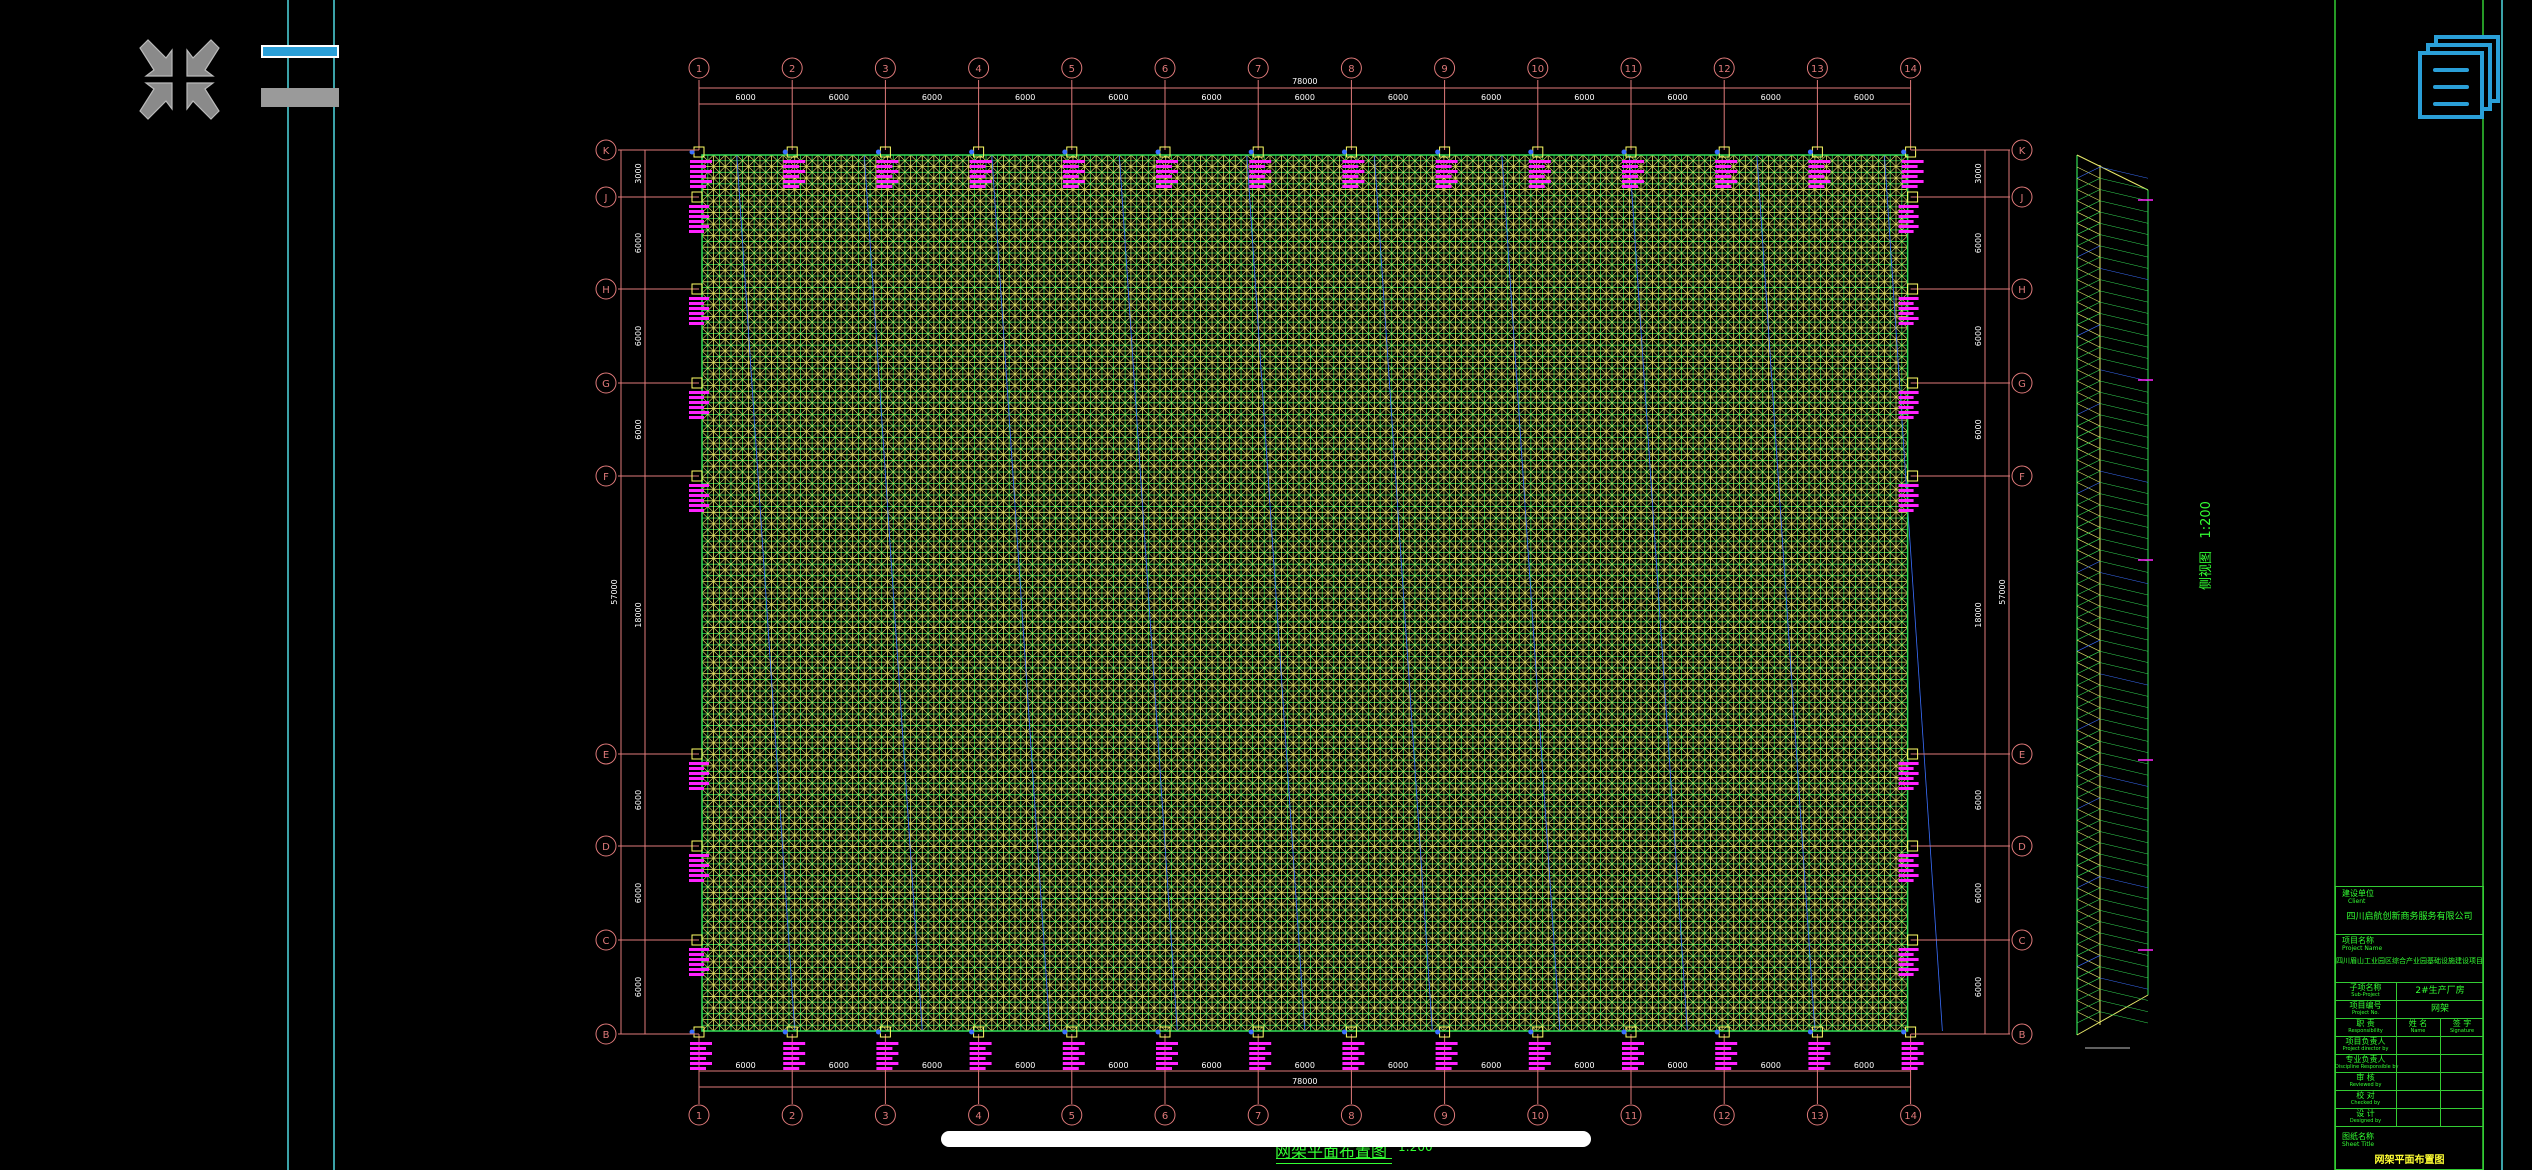  I want to click on axis-label-B: B, so click(2022, 1035).